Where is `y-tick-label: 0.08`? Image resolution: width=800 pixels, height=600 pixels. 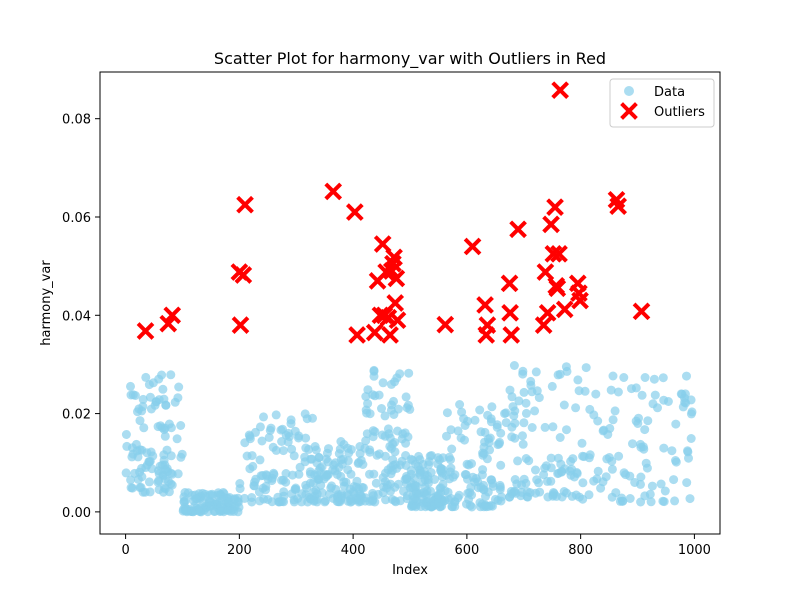 y-tick-label: 0.08 is located at coordinates (76, 120).